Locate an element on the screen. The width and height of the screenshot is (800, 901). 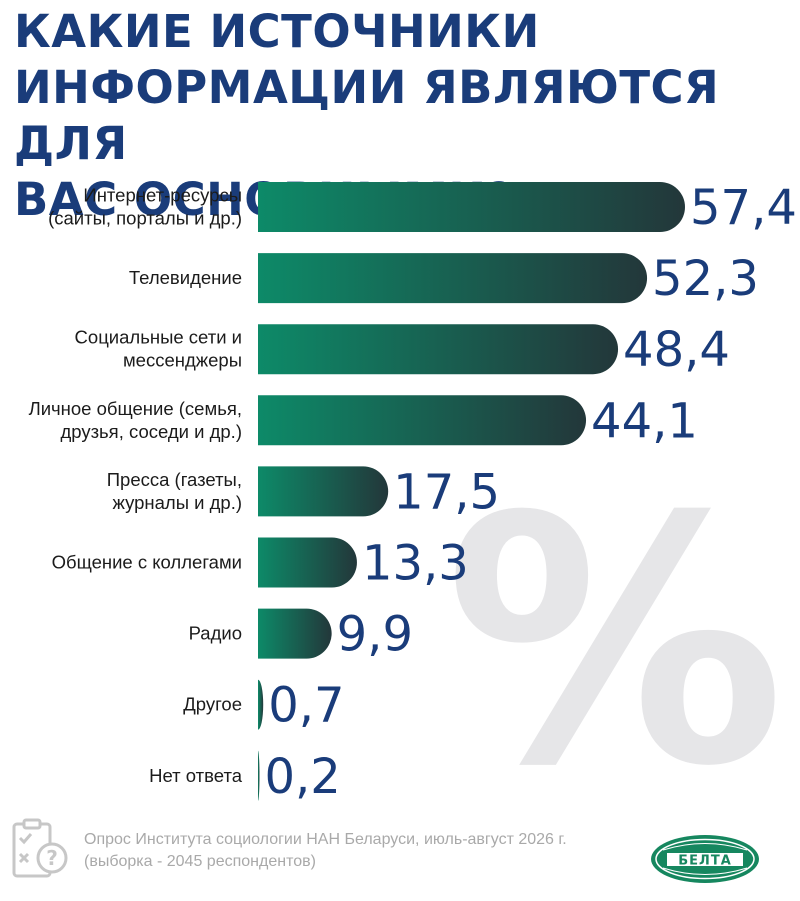
category-label-7-line-0: Другое is located at coordinates (212, 704).